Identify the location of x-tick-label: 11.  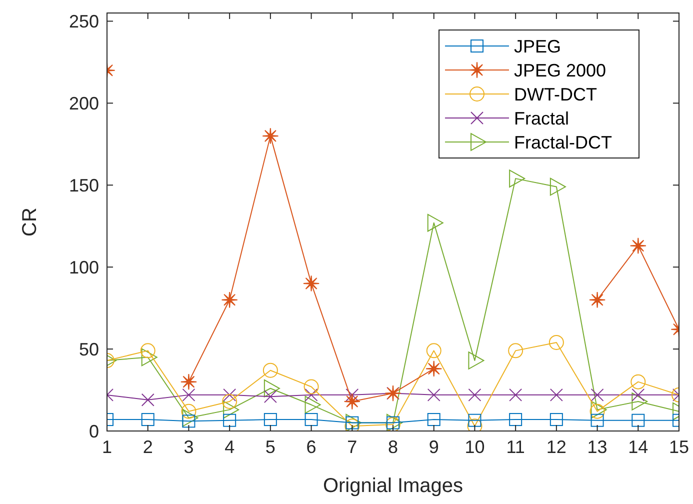
(515, 447).